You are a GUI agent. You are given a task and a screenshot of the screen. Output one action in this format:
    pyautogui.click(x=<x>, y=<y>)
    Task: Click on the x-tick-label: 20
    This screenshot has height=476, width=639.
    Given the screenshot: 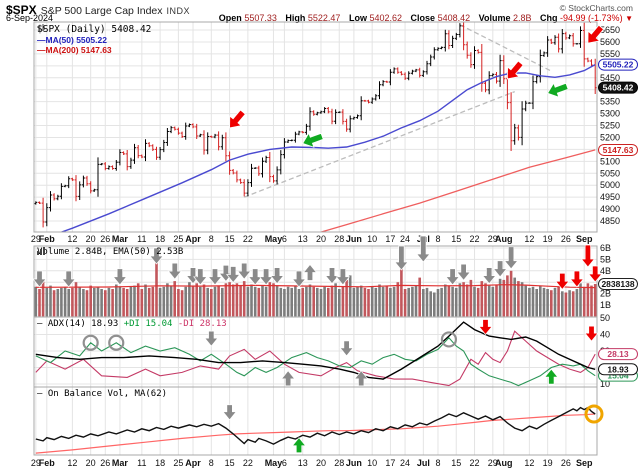 What is the action you would take?
    pyautogui.click(x=91, y=463)
    